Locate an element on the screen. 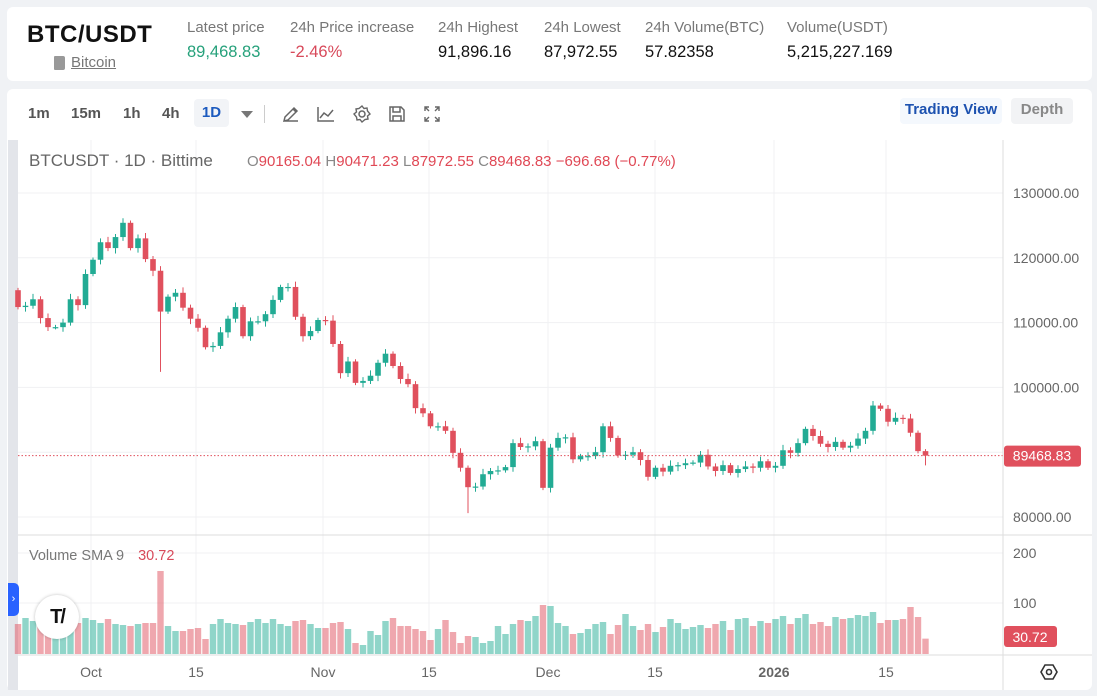  stat-volume-usdt: Volume(USDT) 5,215,227.169 is located at coordinates (840, 40).